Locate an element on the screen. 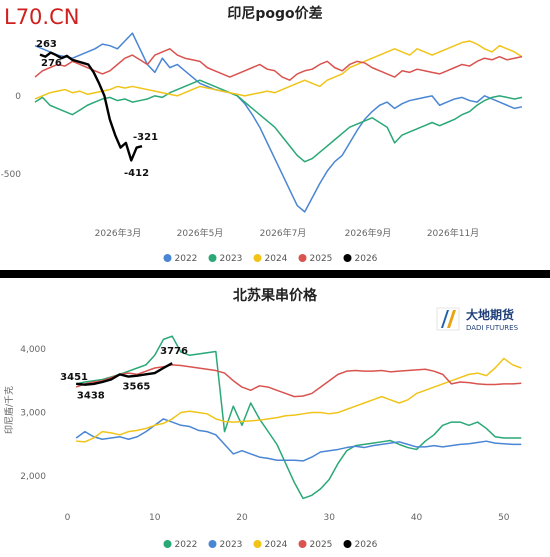  logo-text-en: DADI FUTURES is located at coordinates (492, 328).